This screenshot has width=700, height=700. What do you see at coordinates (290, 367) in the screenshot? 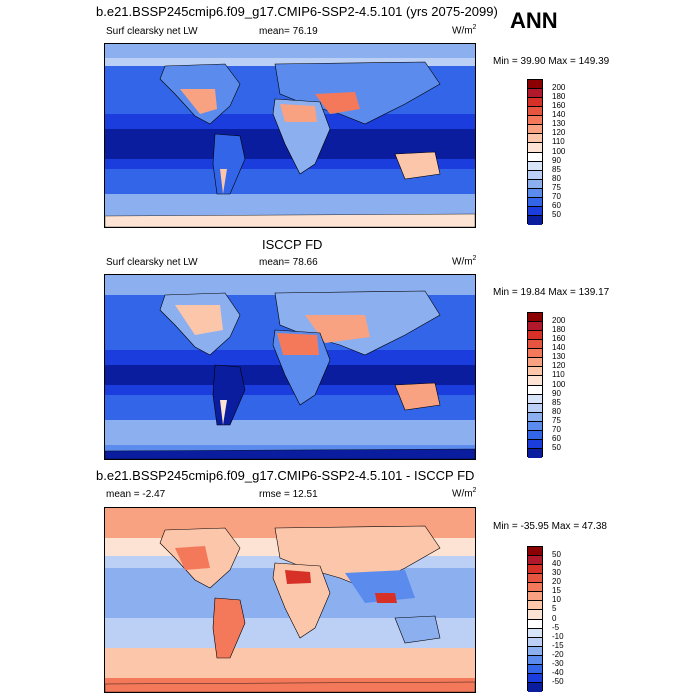
I see `panel2-map` at bounding box center [290, 367].